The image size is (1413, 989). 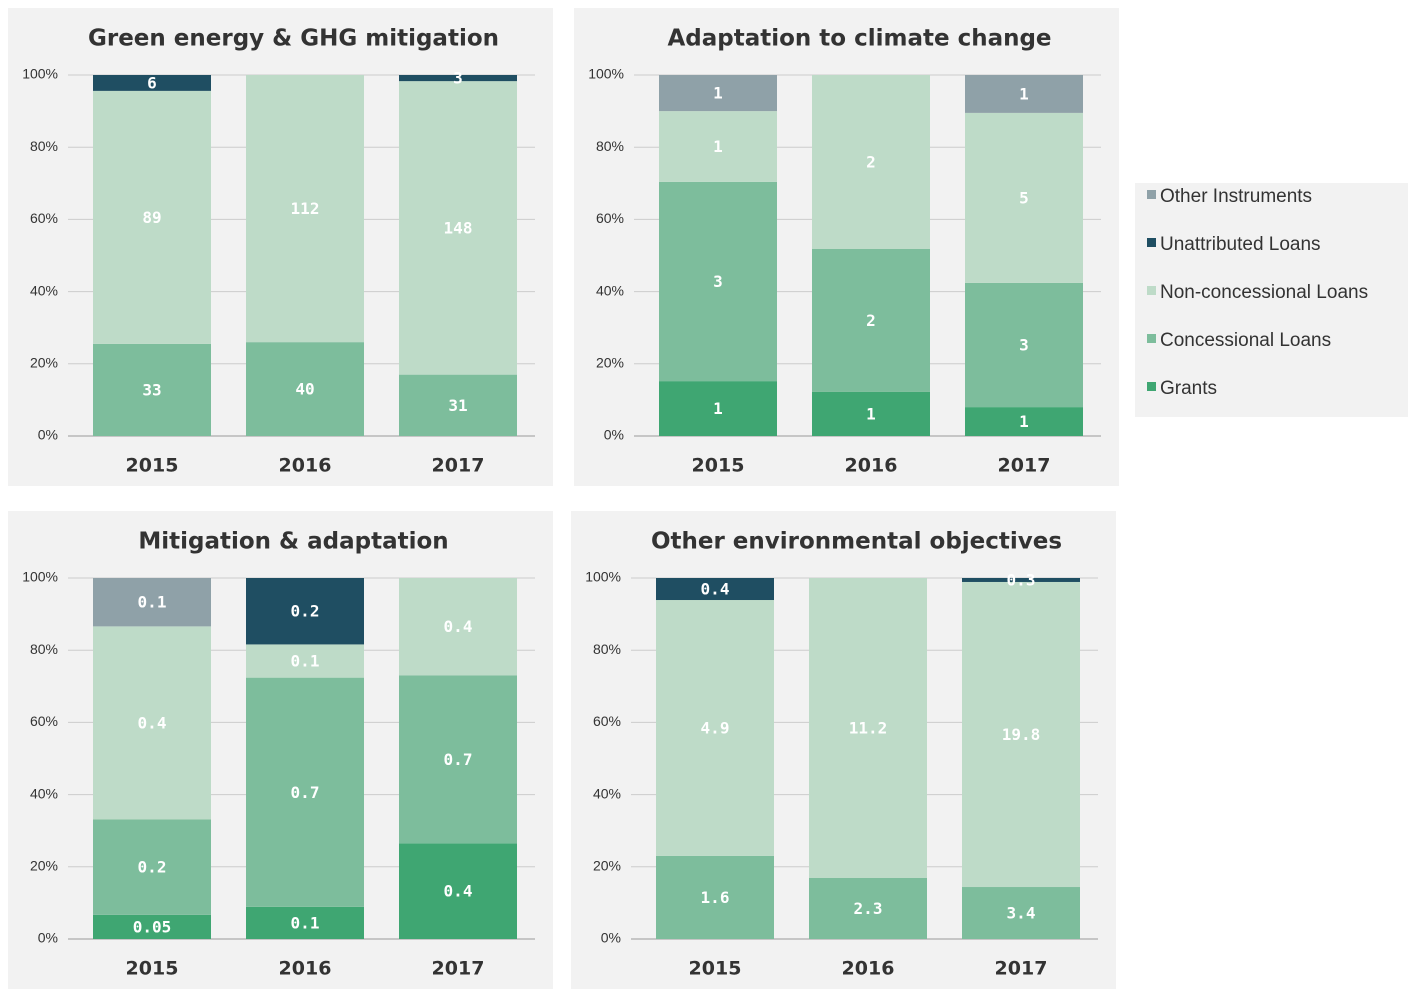 I want to click on data-label: 0.05, so click(x=152, y=926).